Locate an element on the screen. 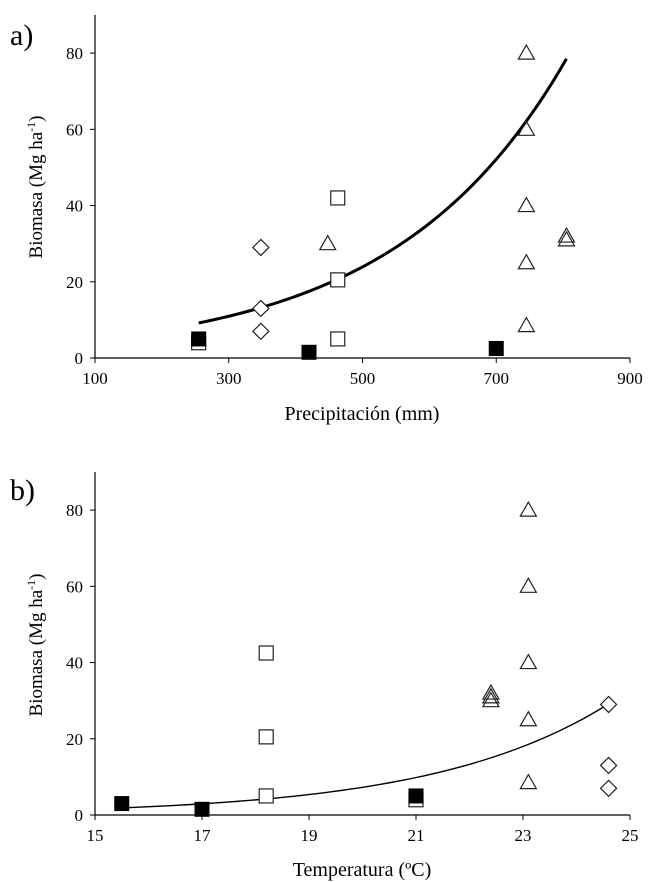  trendline is located at coordinates (365, 756).